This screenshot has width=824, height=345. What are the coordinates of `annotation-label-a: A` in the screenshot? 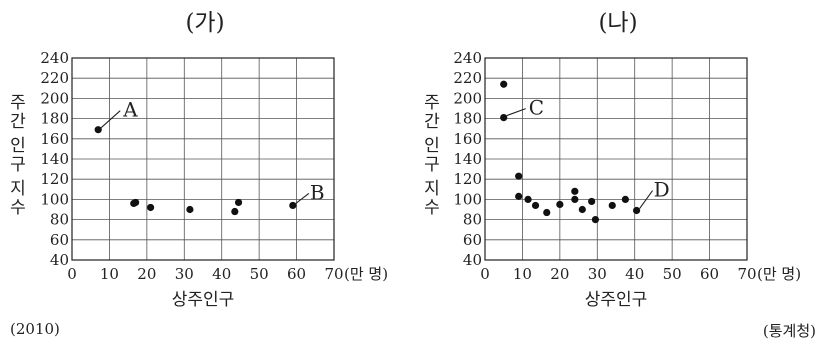 It's located at (130, 110).